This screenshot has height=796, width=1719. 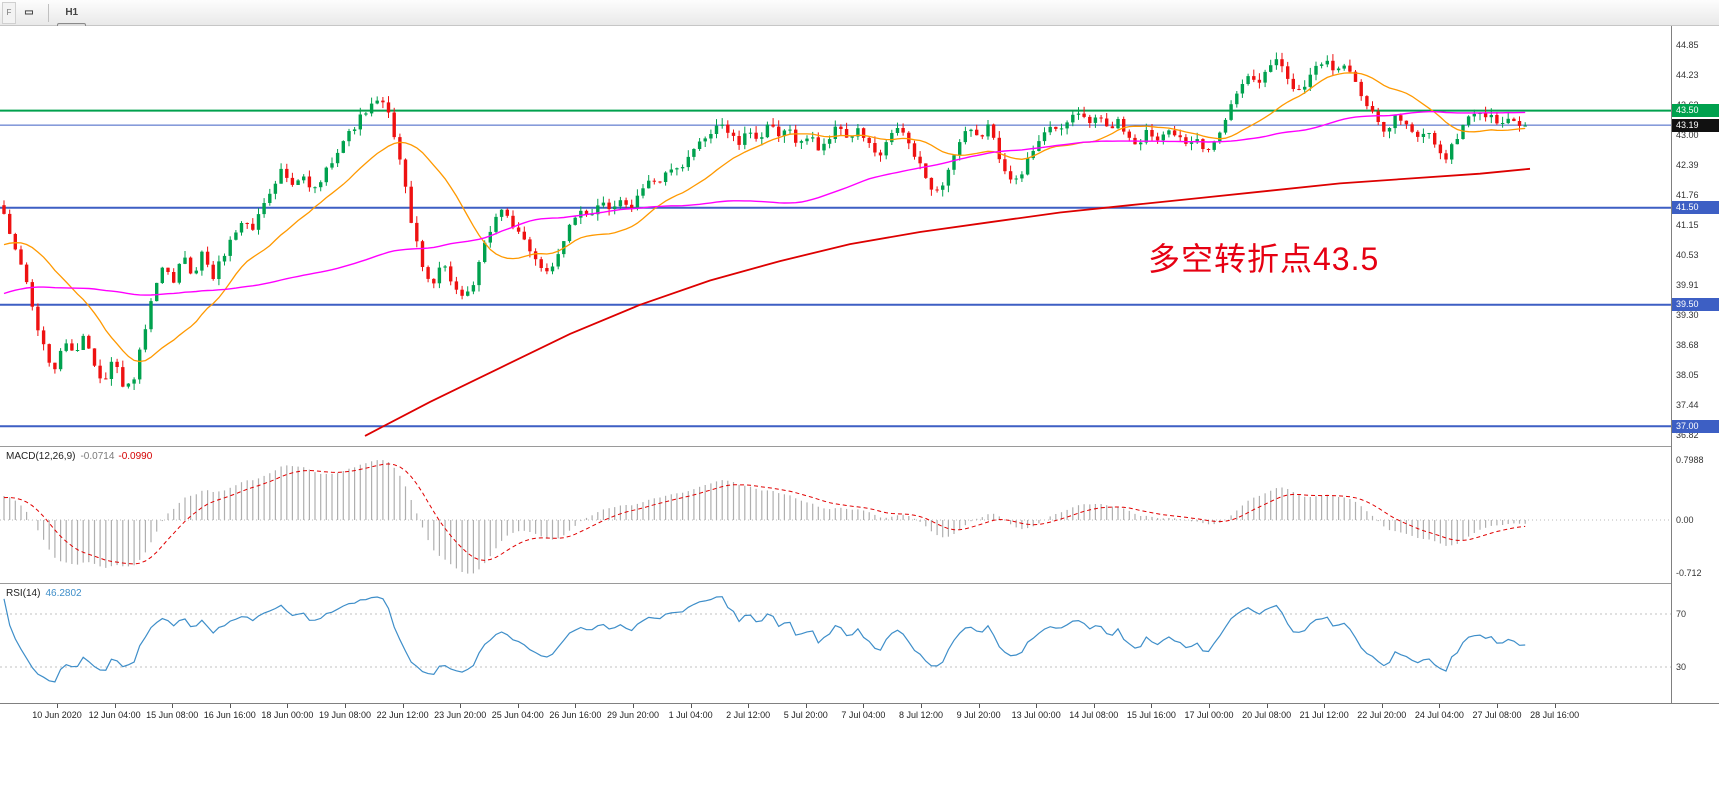 I want to click on time-axis-label: 21 Jul 12:00, so click(x=1324, y=715).